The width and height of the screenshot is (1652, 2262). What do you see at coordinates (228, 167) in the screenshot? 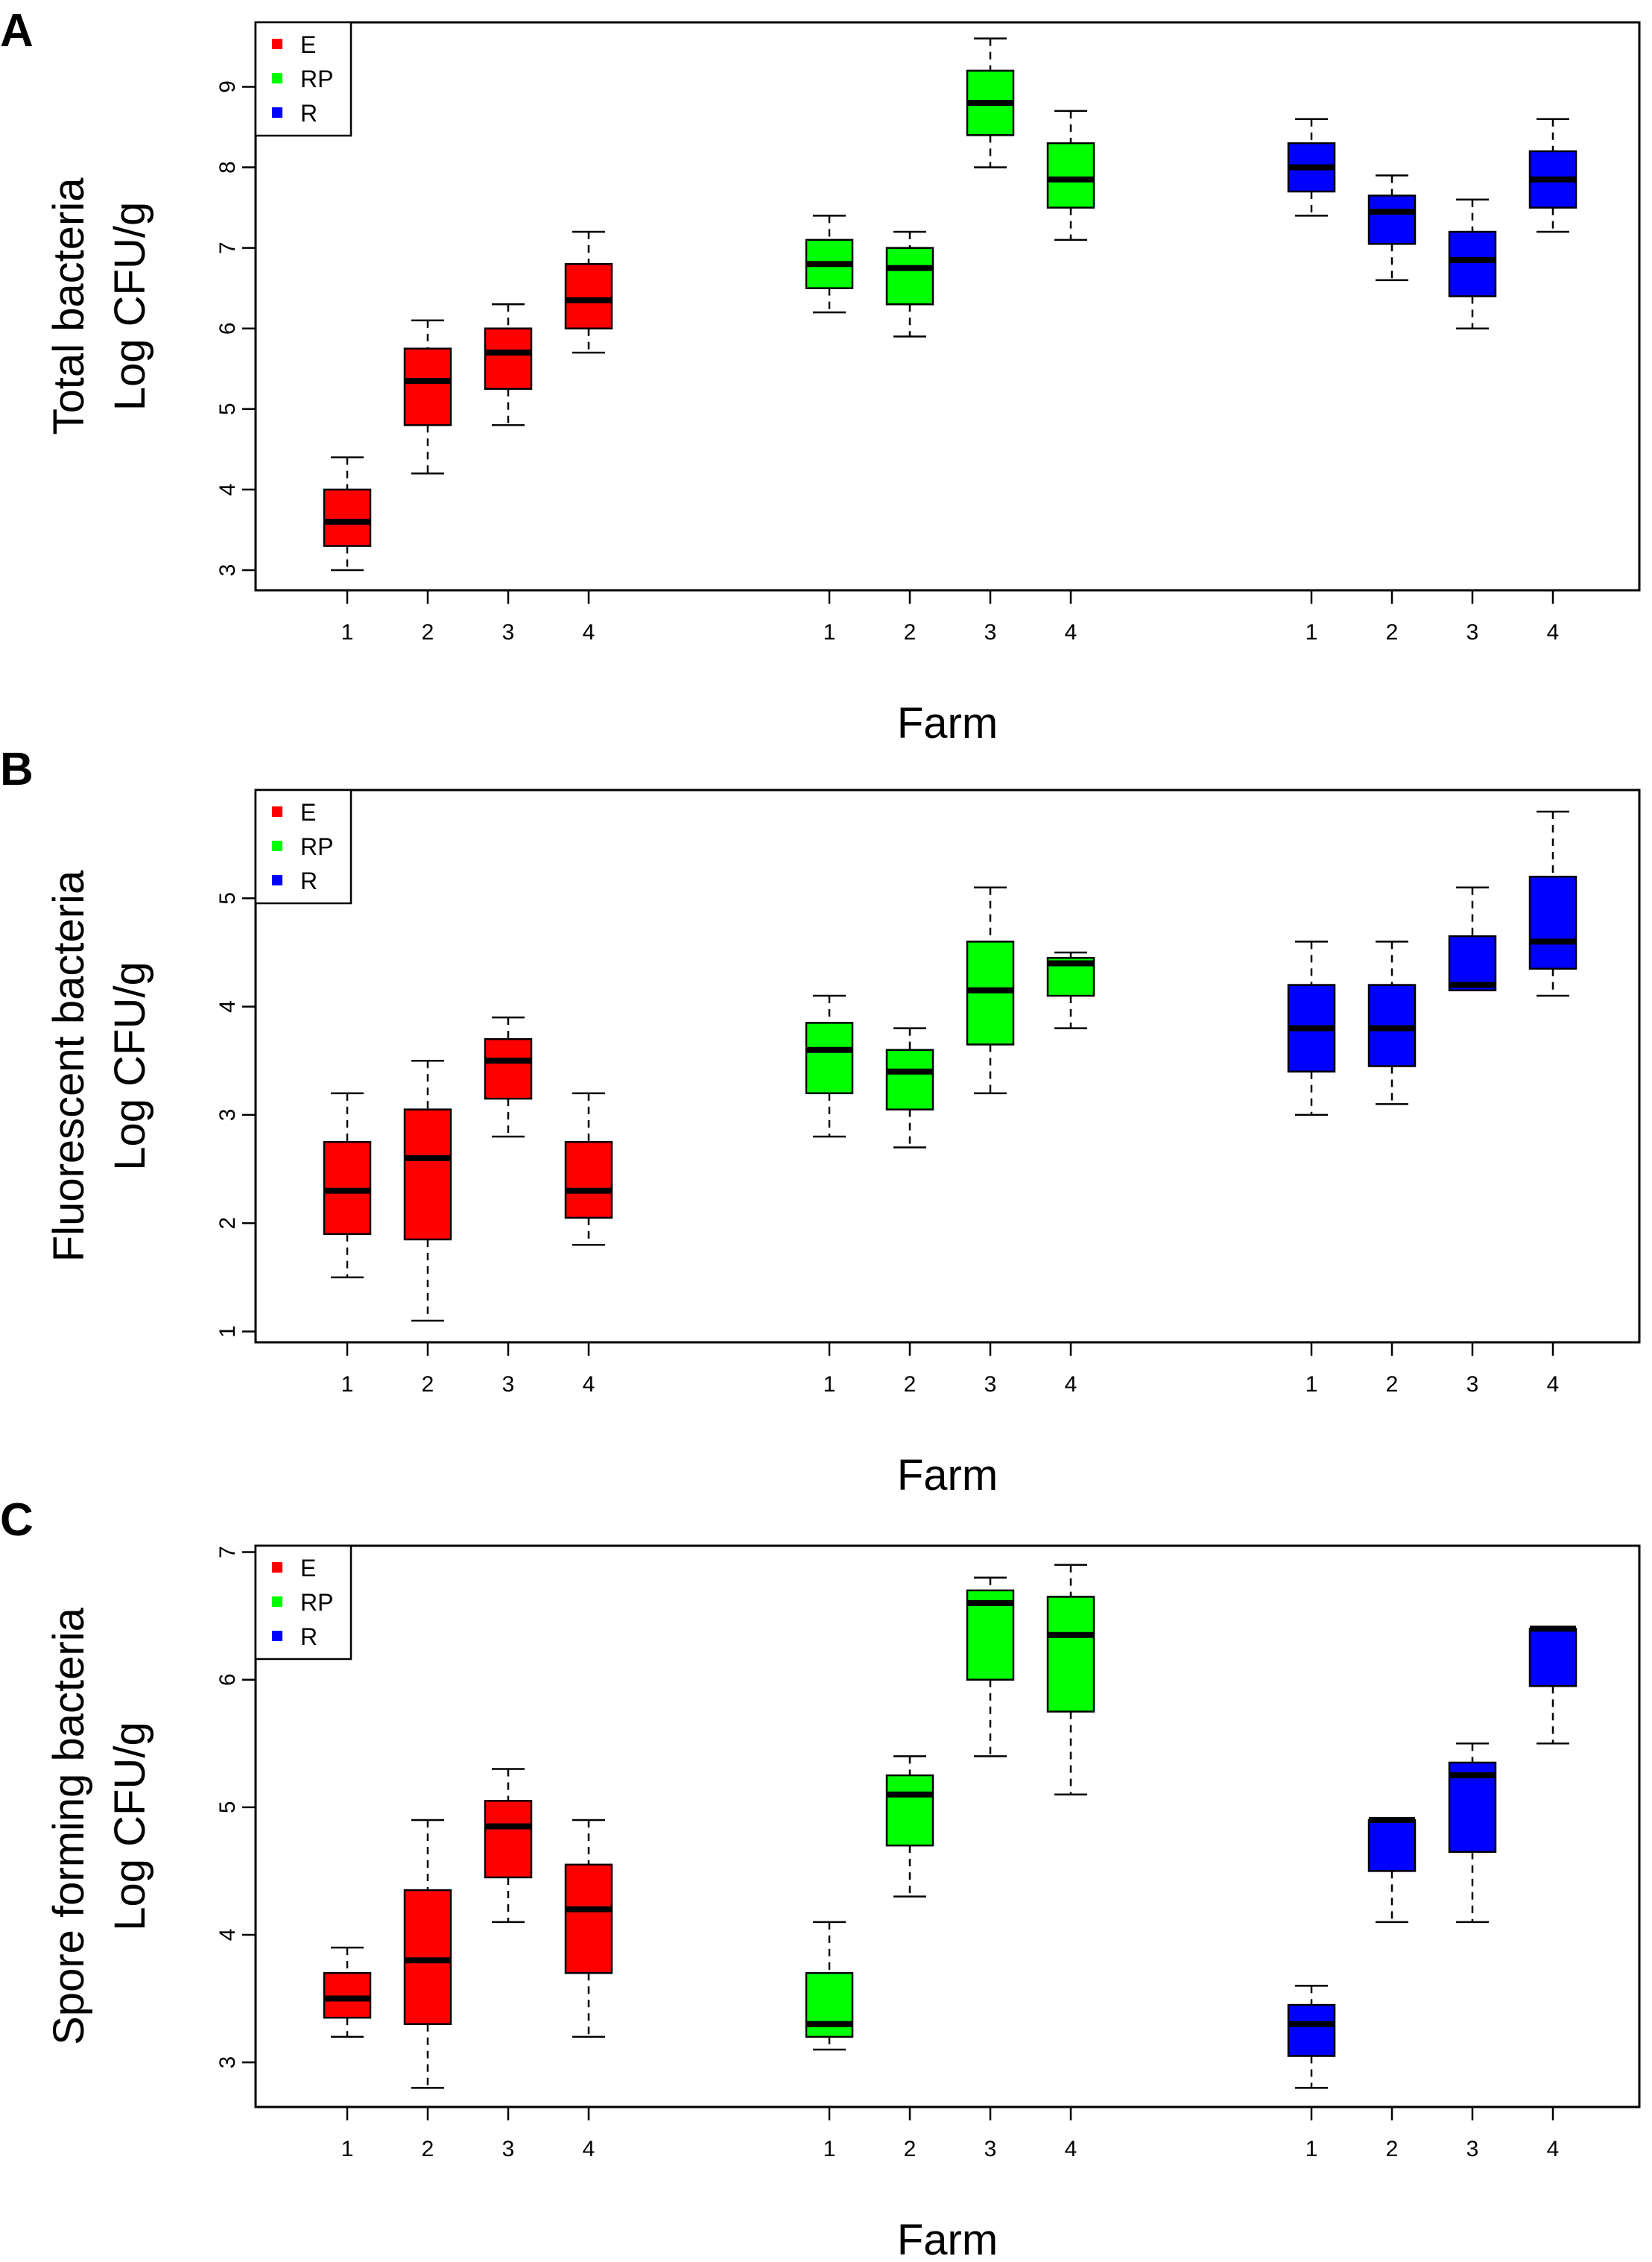
I see `y-tick-label: 8` at bounding box center [228, 167].